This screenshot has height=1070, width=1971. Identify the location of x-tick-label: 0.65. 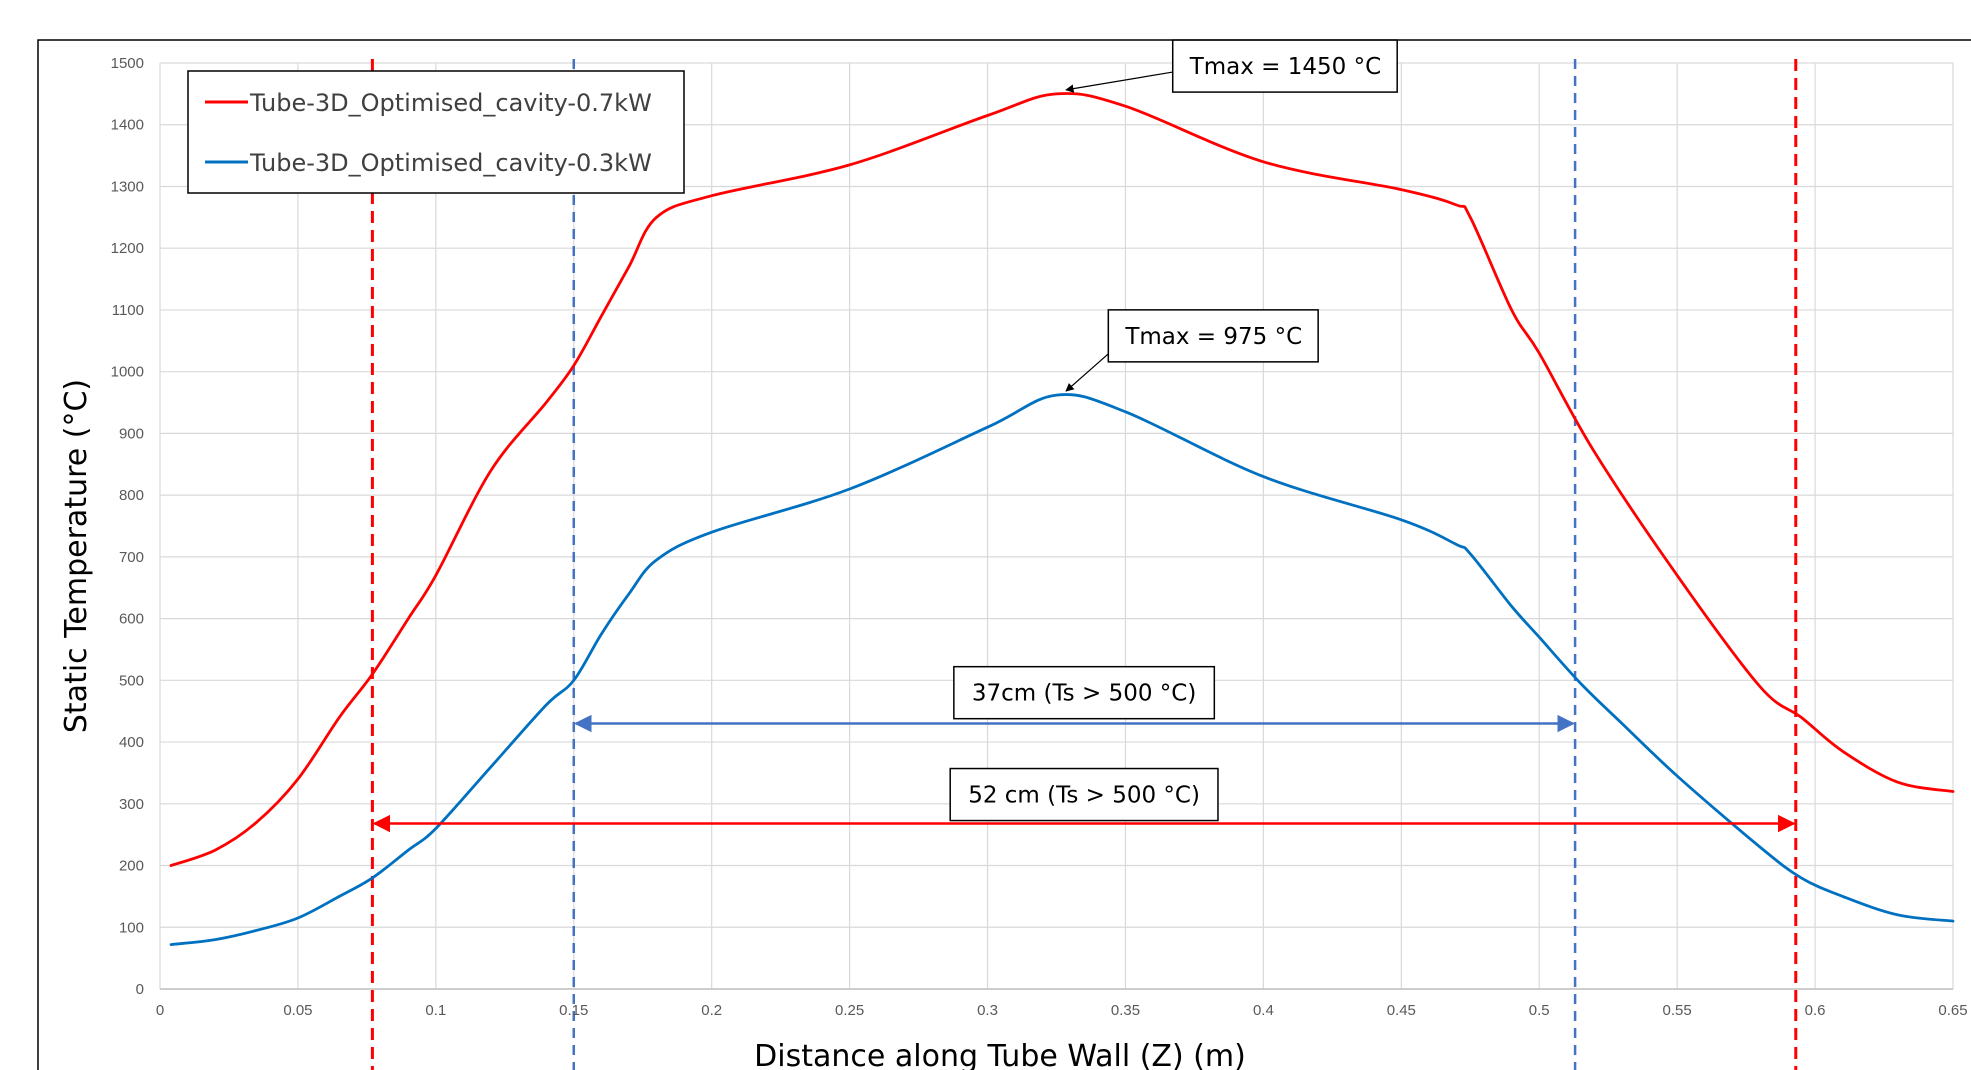
(1952, 1010).